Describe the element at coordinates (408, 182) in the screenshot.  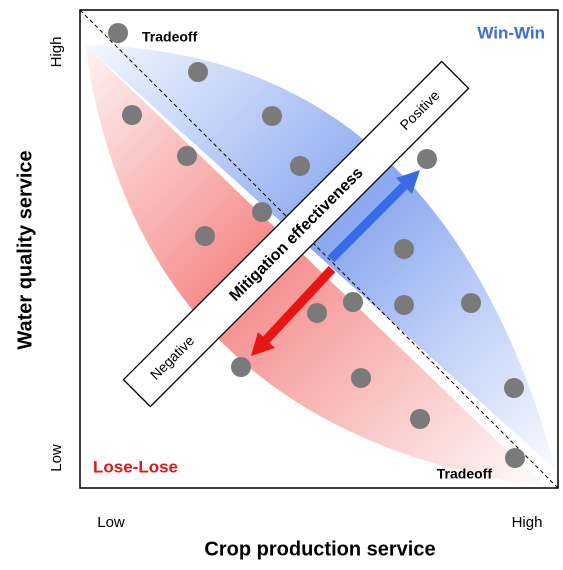
I see `positive-arrowhead` at that location.